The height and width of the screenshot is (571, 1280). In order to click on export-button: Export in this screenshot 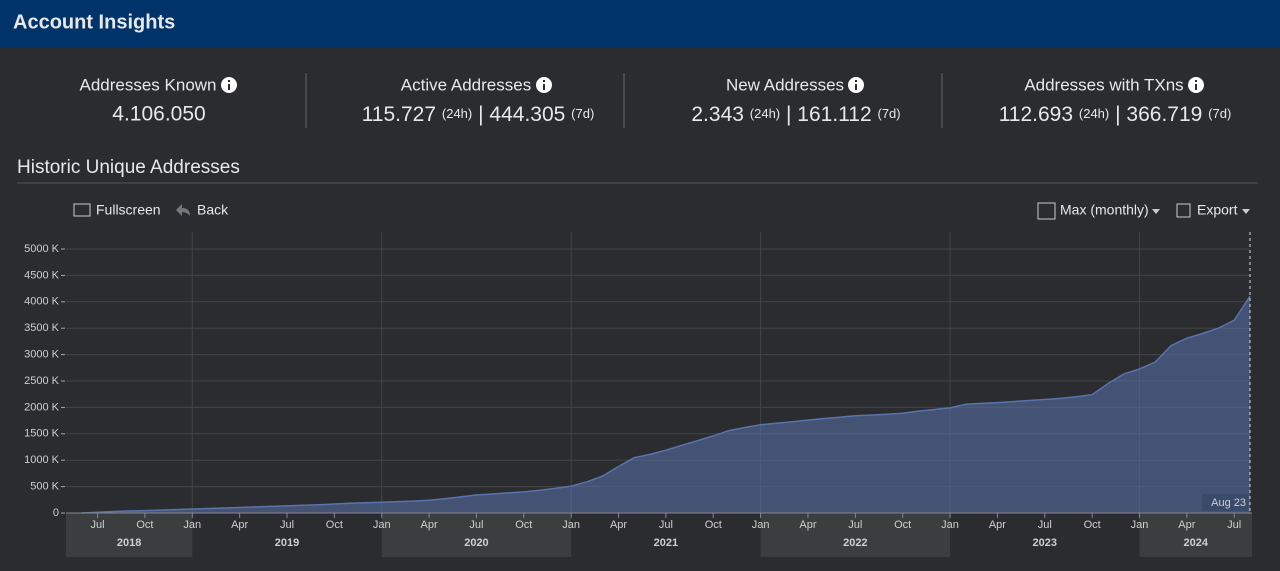, I will do `click(1217, 210)`.